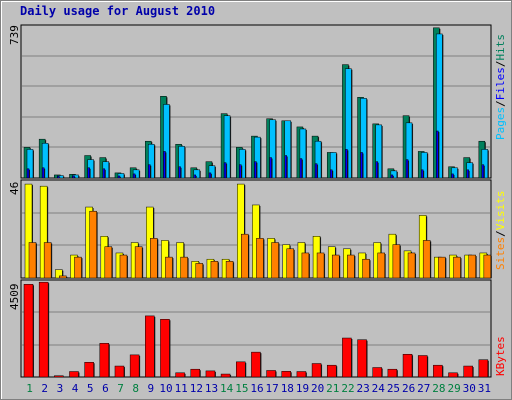 The height and width of the screenshot is (400, 512). Describe the element at coordinates (241, 388) in the screenshot. I see `day-label-15: 15` at that location.